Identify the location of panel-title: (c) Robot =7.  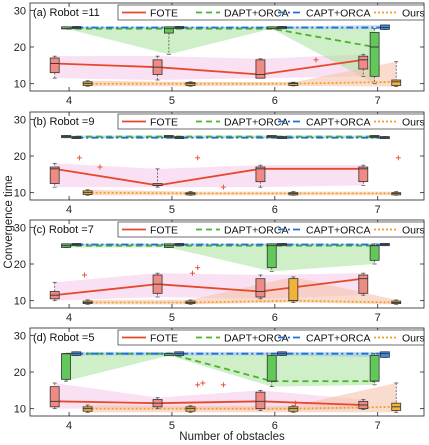
(63, 230).